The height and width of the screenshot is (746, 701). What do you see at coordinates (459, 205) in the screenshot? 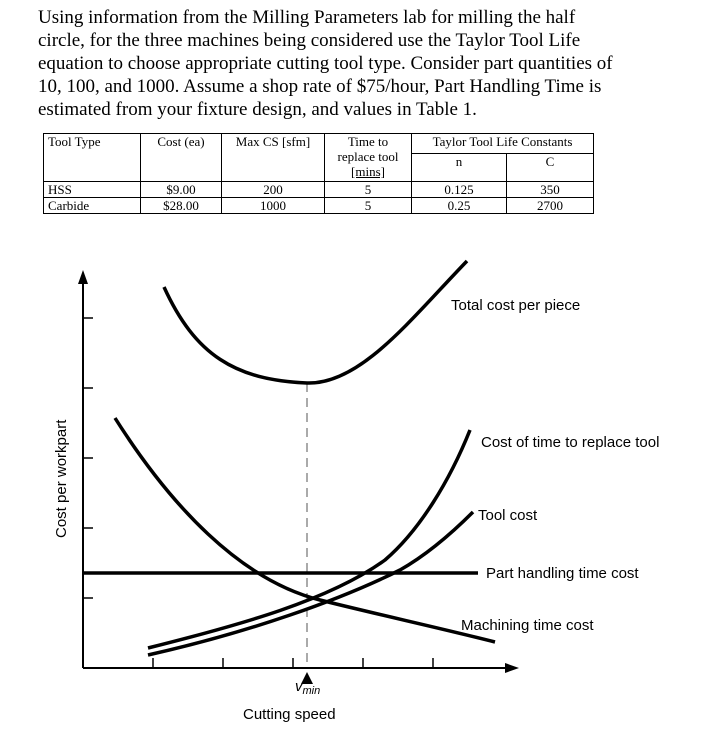
I see `cell-n: 0.25` at bounding box center [459, 205].